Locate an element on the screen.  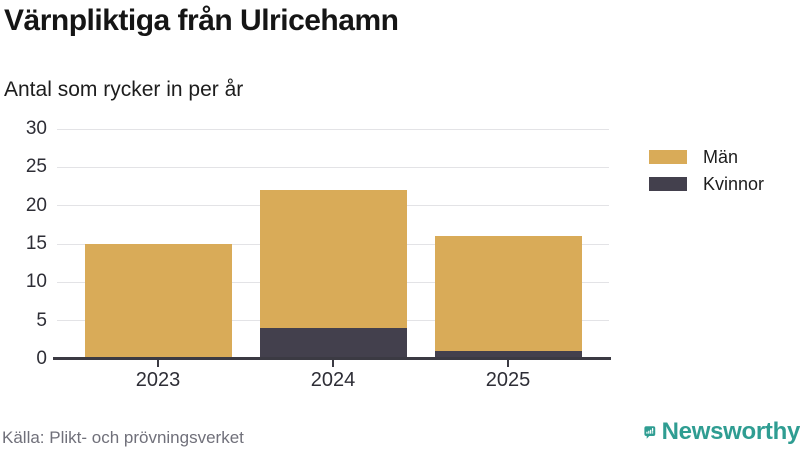
legend-item-man: Män is located at coordinates (706, 157).